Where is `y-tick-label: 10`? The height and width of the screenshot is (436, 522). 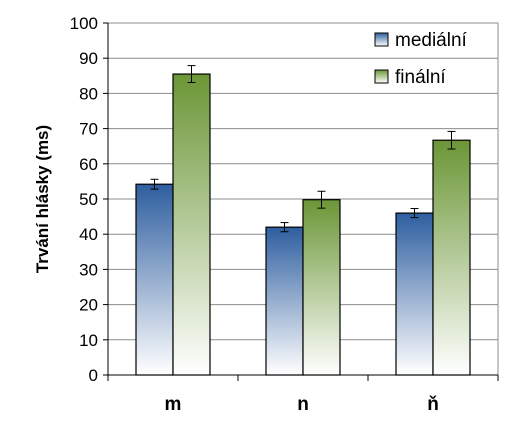 y-tick-label: 10 is located at coordinates (88, 340).